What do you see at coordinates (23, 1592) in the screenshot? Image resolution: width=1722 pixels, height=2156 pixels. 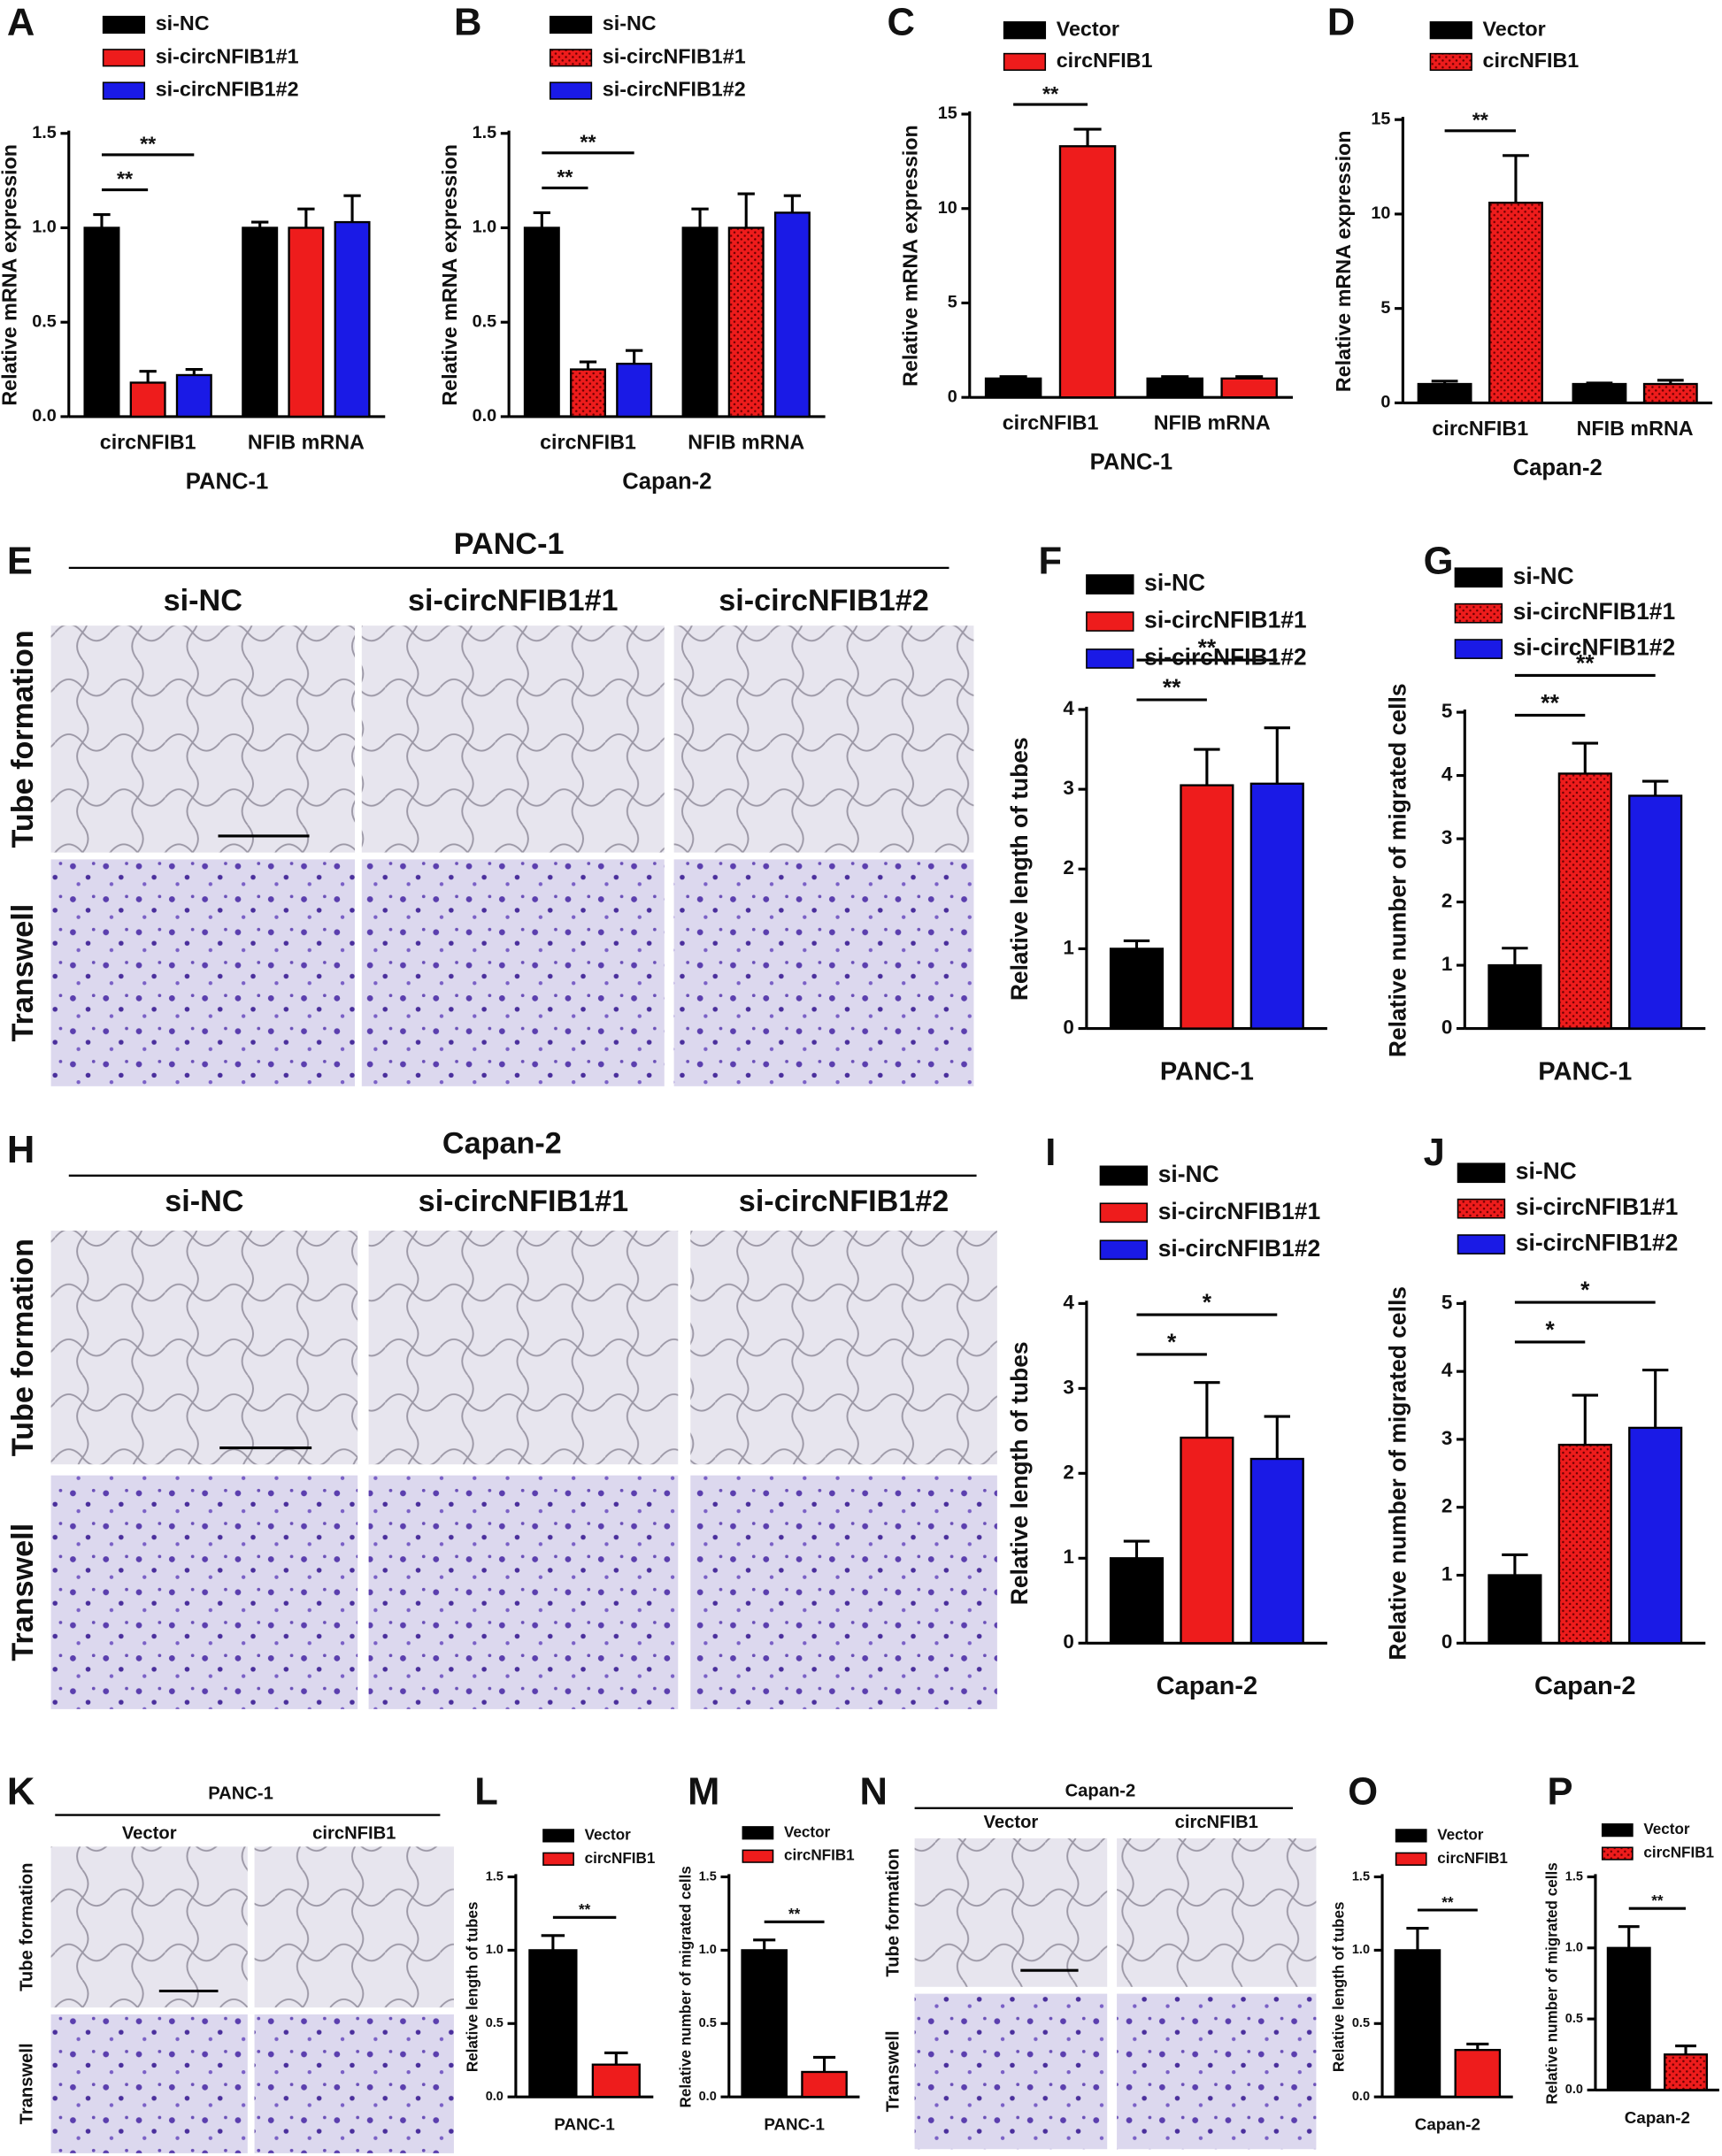 I see `row-label: Transwell` at bounding box center [23, 1592].